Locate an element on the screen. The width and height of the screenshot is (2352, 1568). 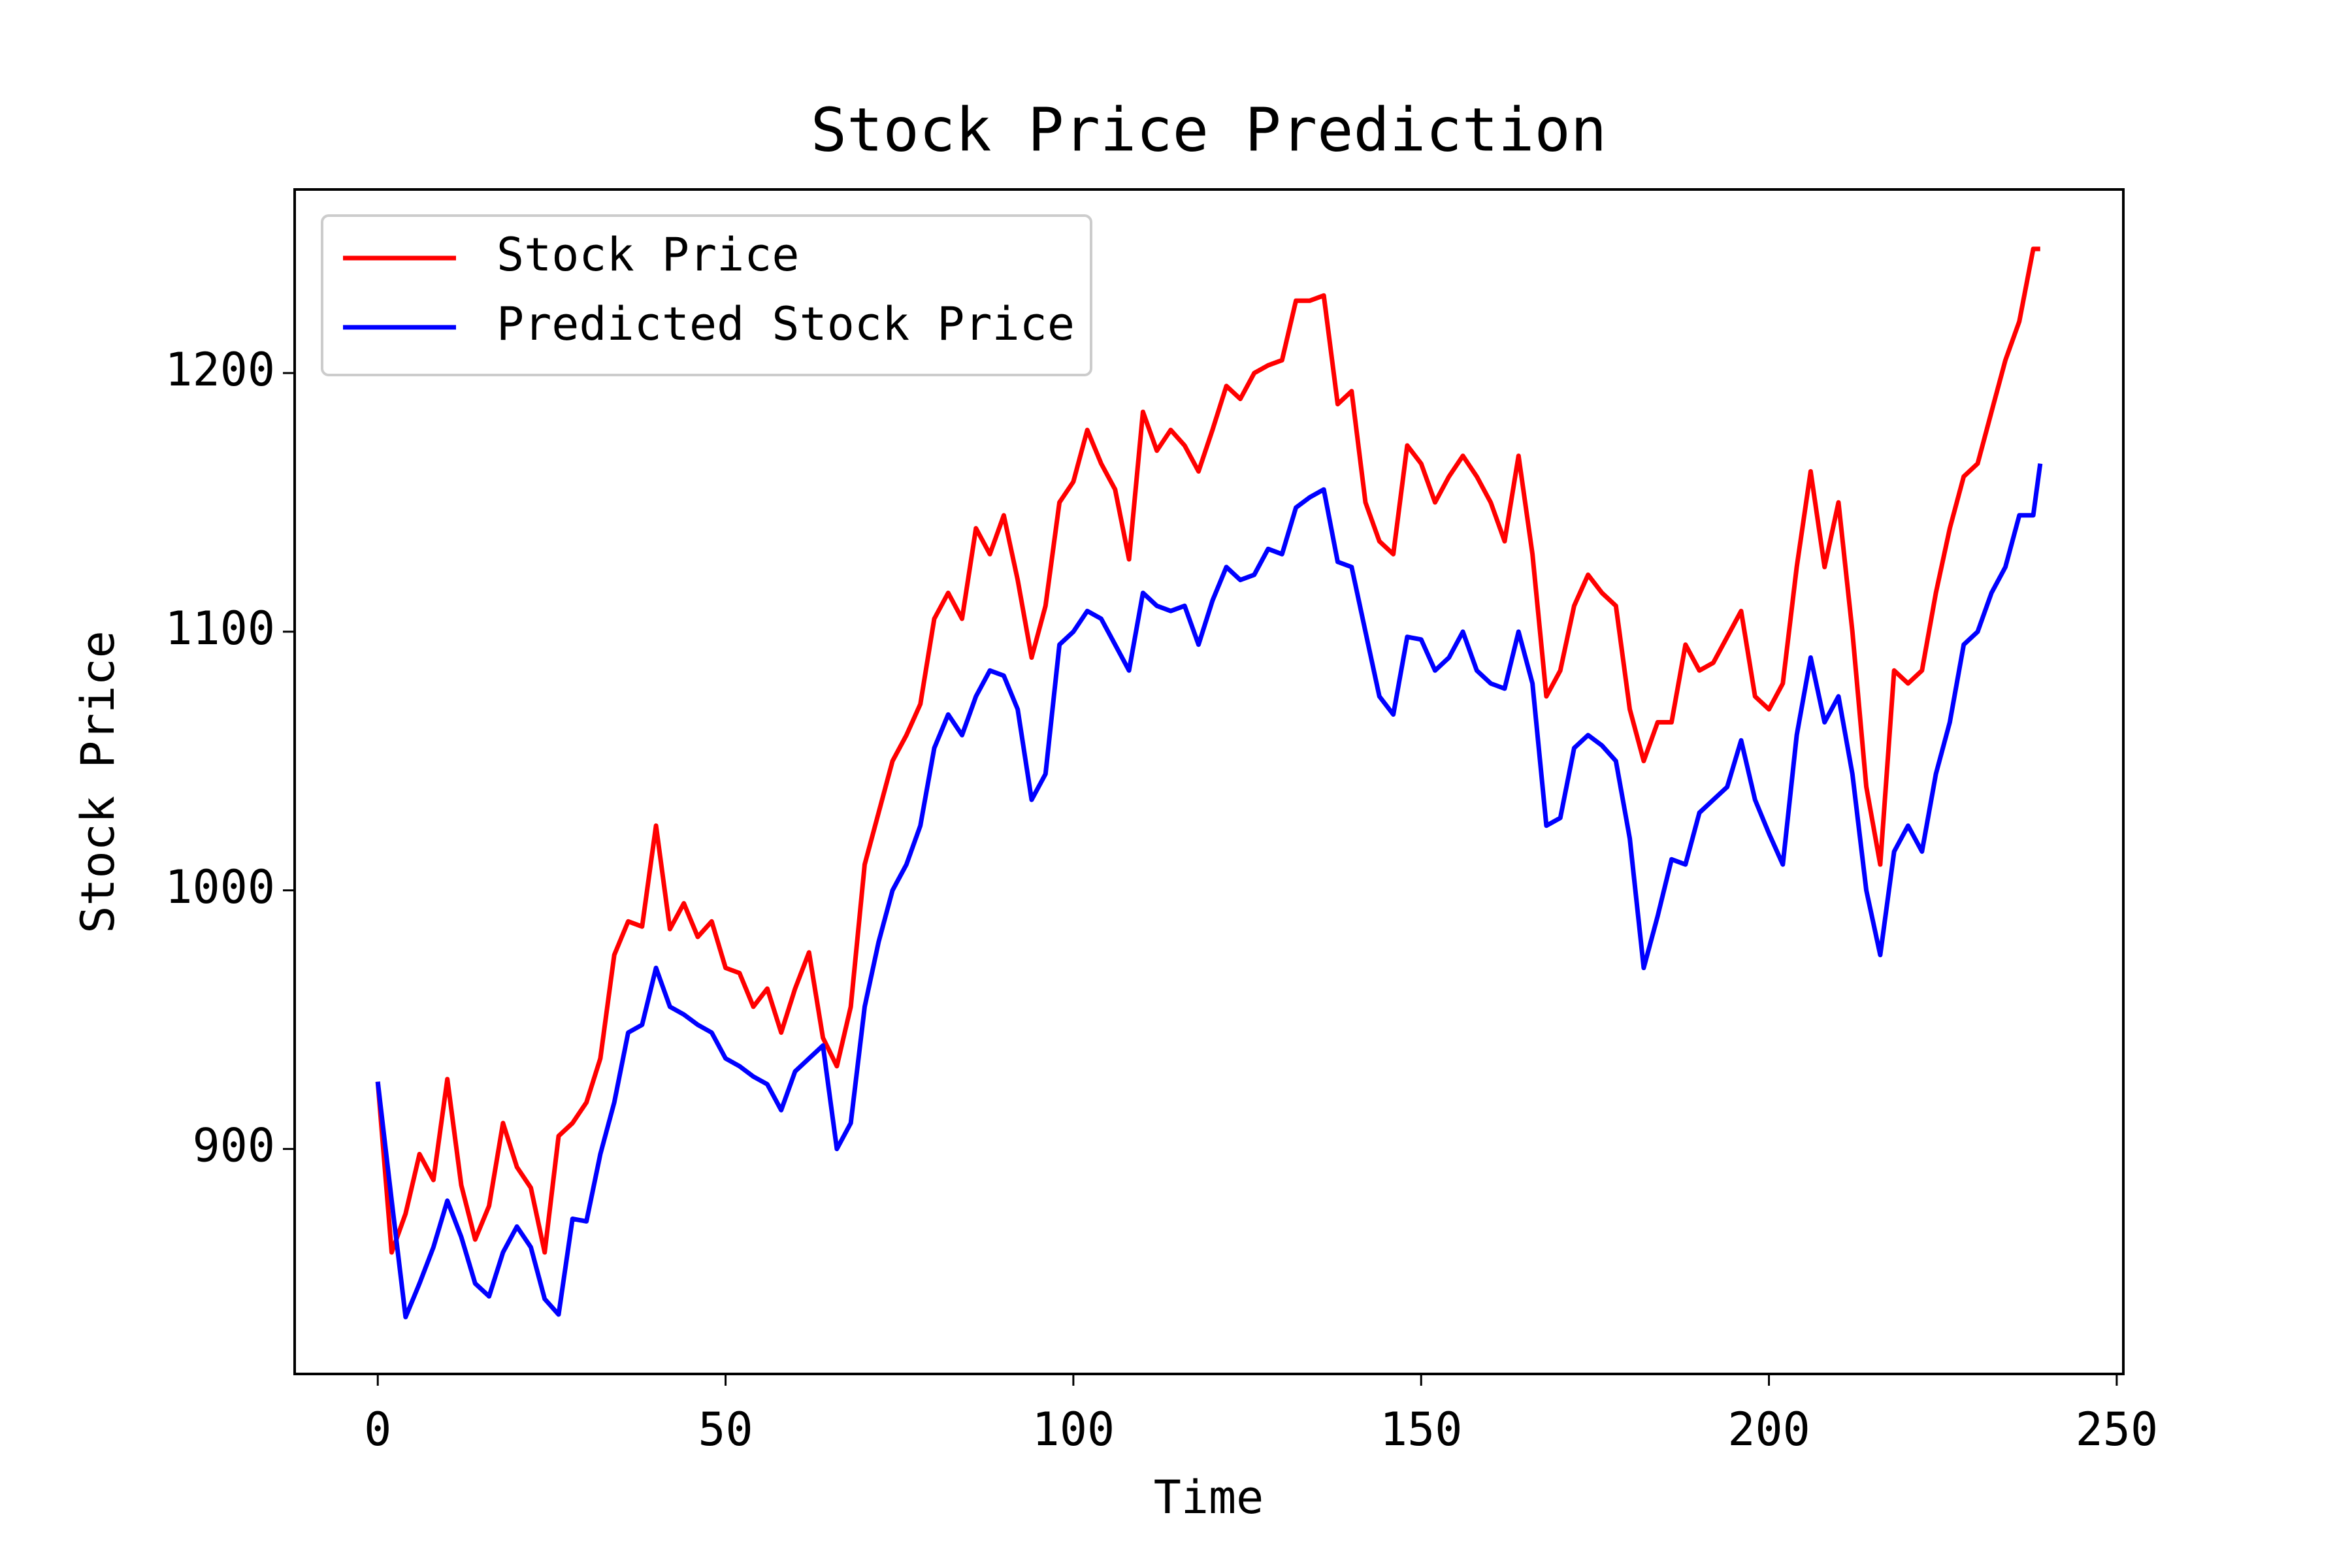
y-tick-label: 1100 is located at coordinates (220, 628).